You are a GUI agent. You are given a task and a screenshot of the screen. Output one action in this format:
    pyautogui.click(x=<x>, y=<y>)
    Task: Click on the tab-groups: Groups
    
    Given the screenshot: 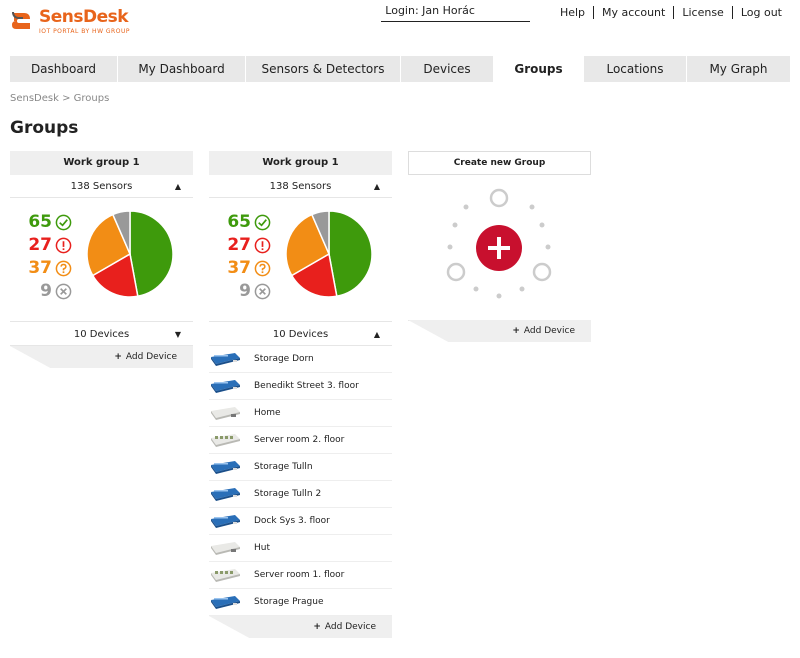 What is the action you would take?
    pyautogui.click(x=539, y=69)
    